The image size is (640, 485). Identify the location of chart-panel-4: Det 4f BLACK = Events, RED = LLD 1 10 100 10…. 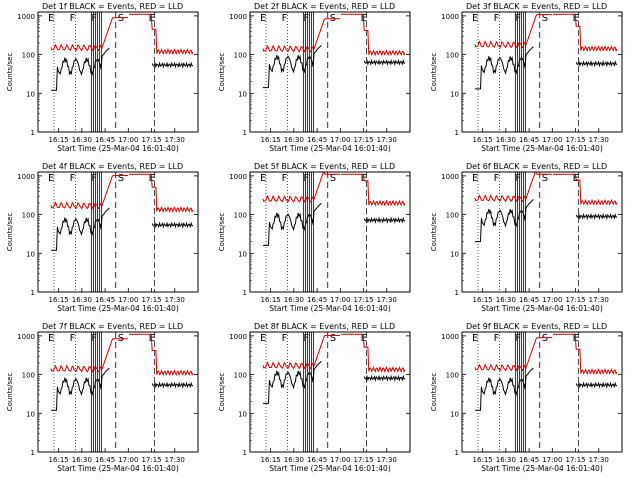
(102, 237).